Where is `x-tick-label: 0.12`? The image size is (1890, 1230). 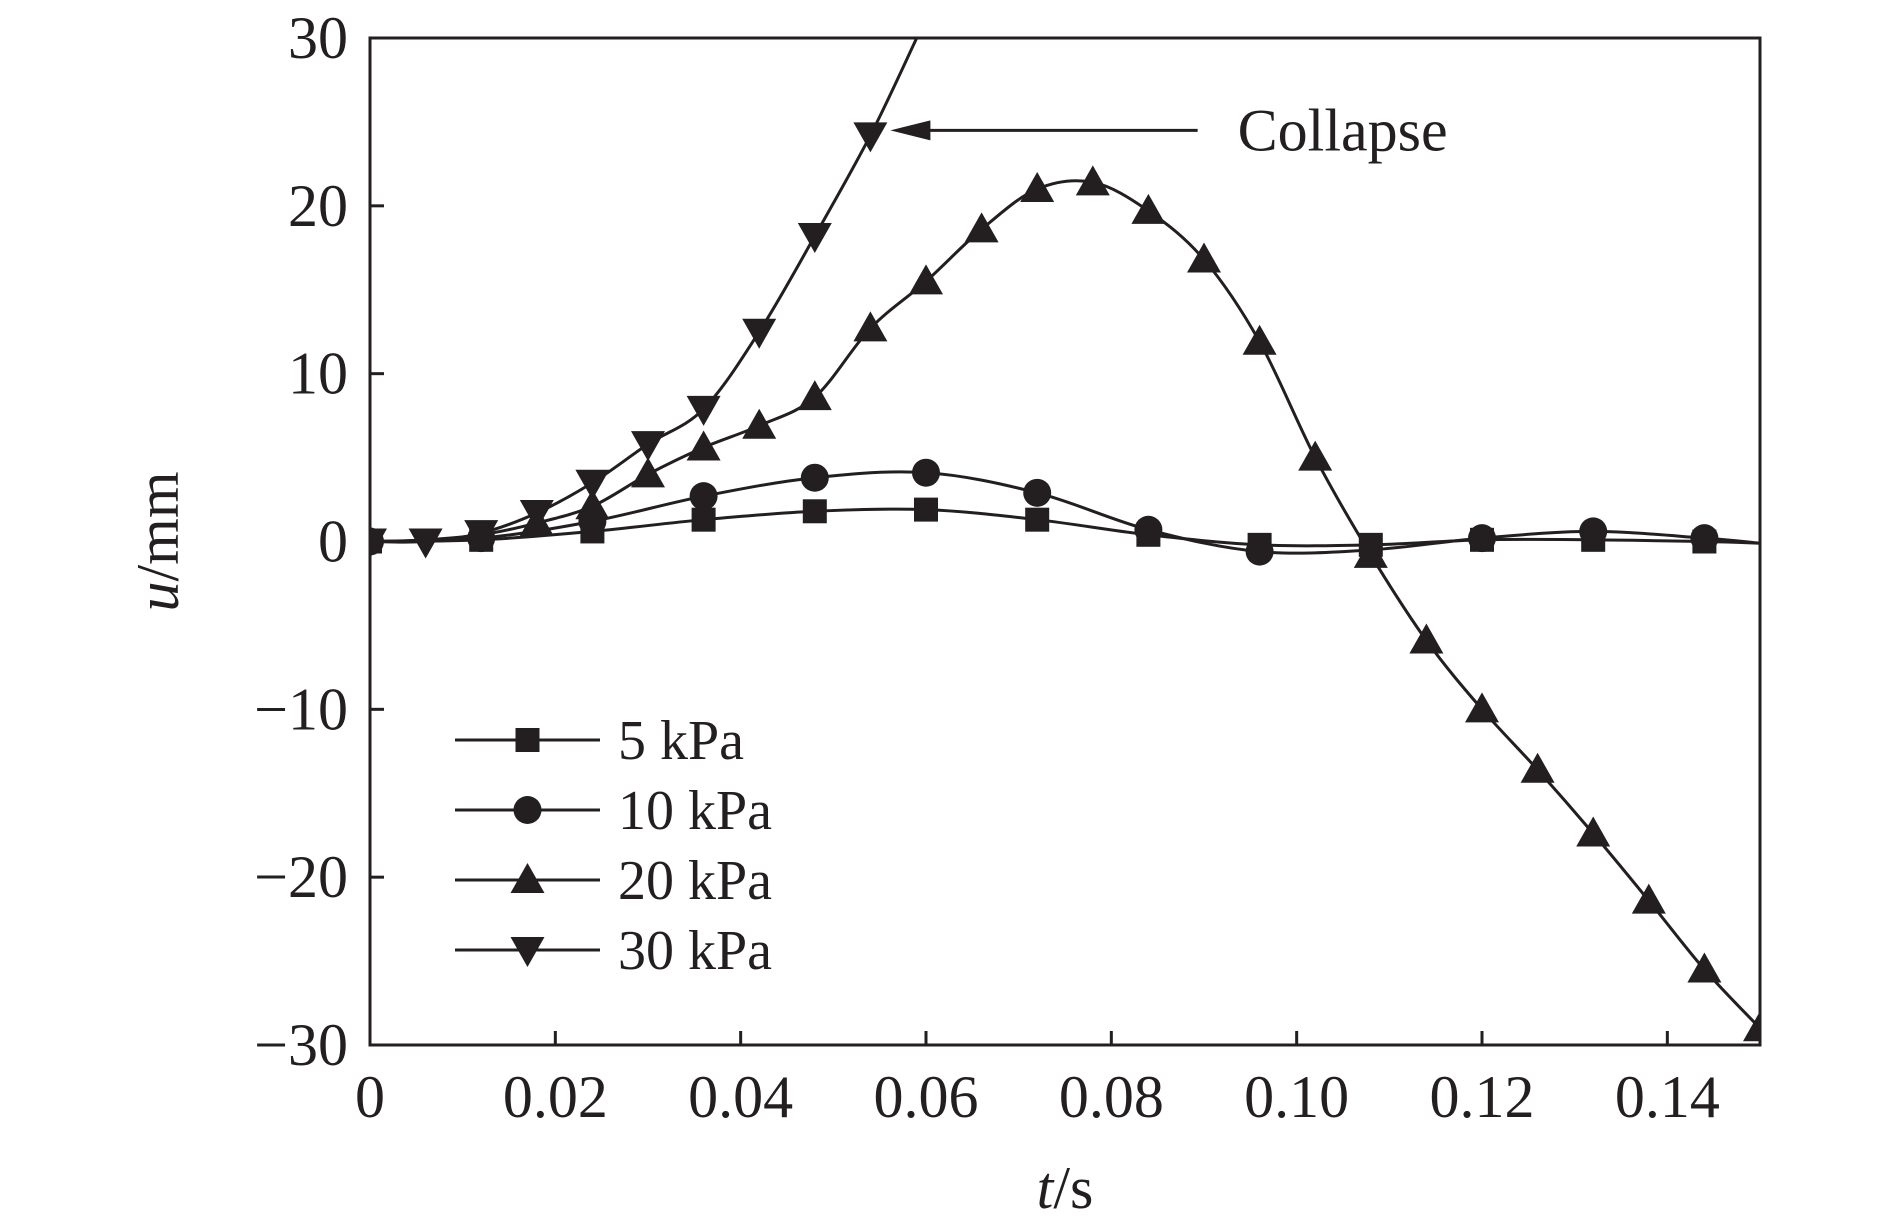
x-tick-label: 0.12 is located at coordinates (1482, 1097).